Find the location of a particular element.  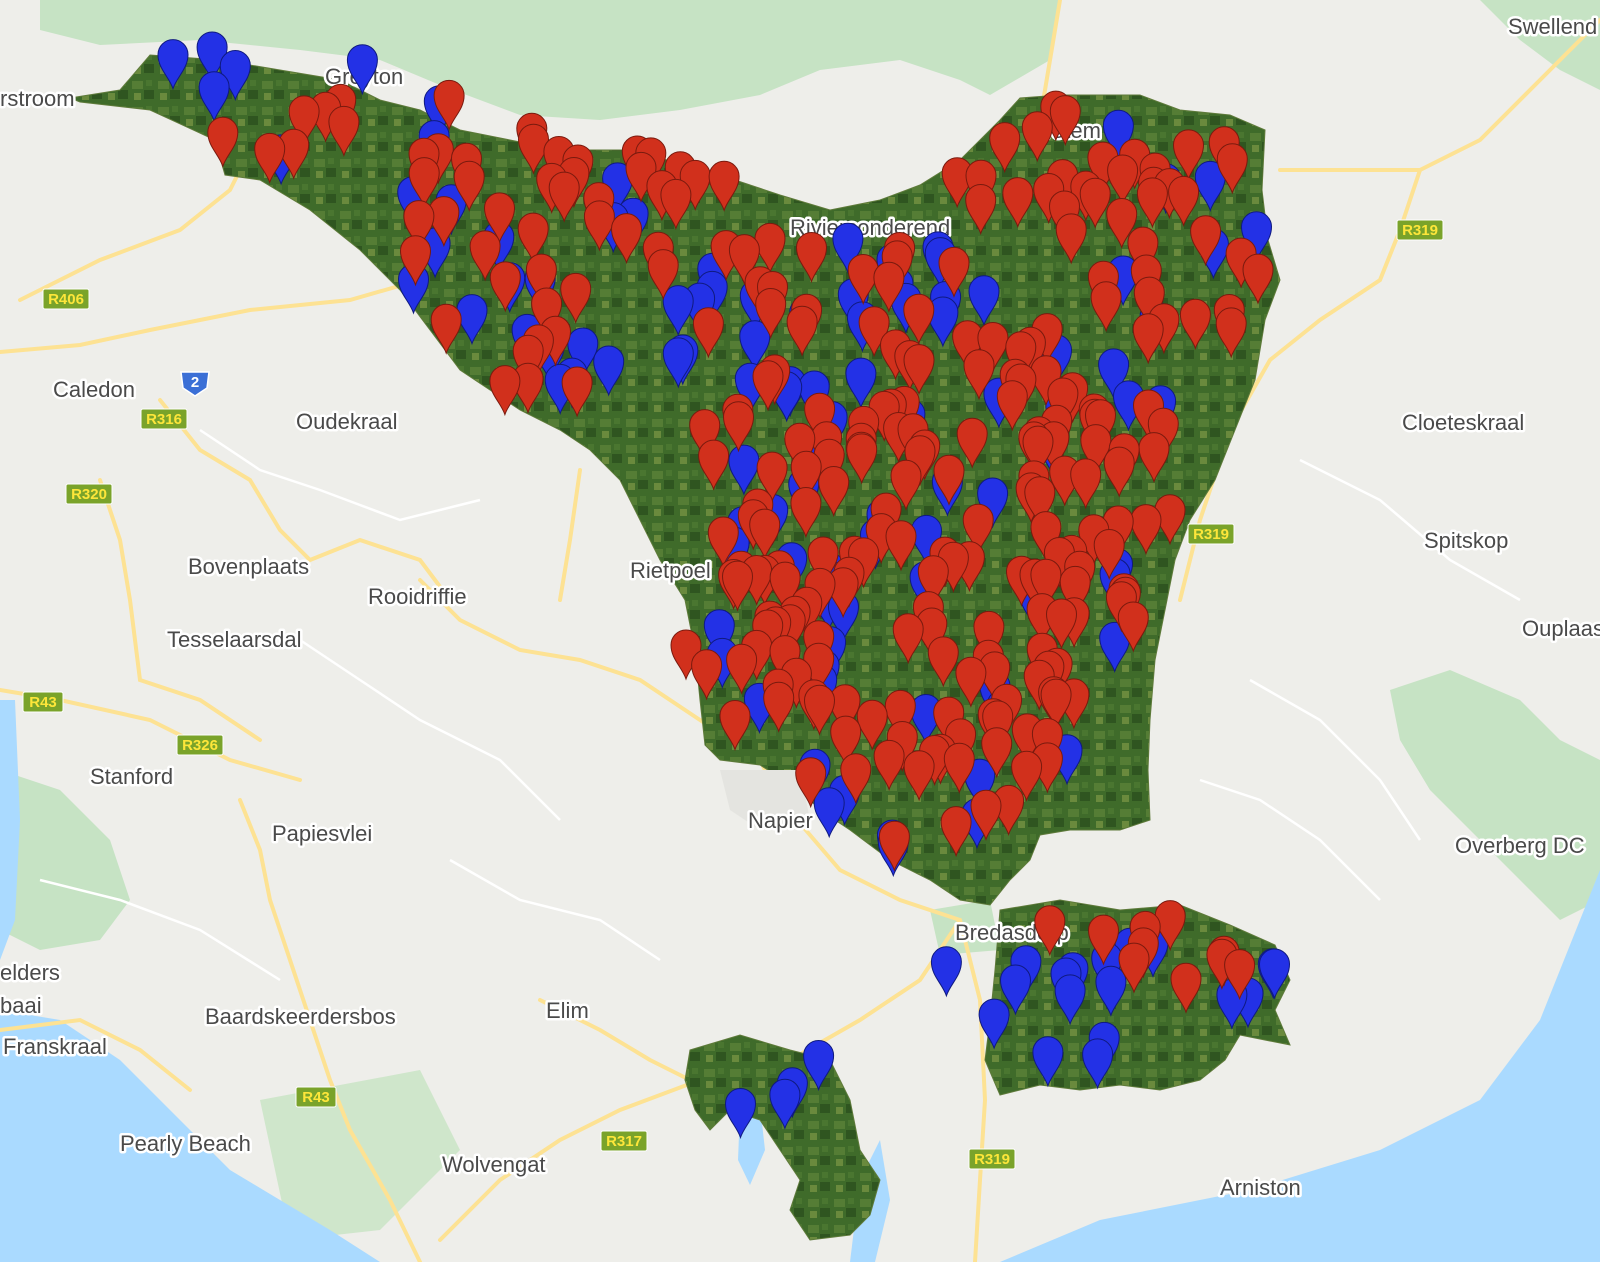

place-label: Ouplaas is located at coordinates (1560, 629).